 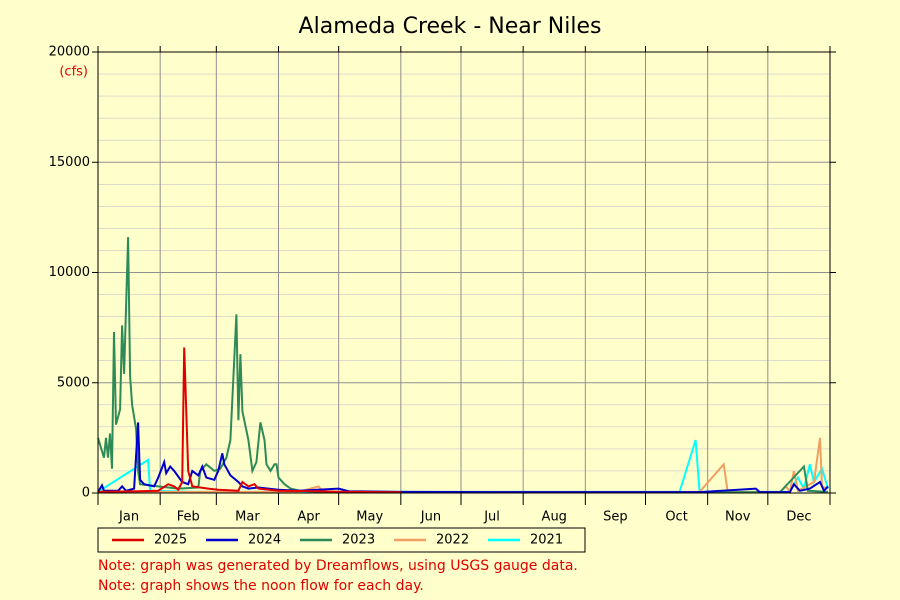 What do you see at coordinates (69, 272) in the screenshot?
I see `y-tick-label: 10000` at bounding box center [69, 272].